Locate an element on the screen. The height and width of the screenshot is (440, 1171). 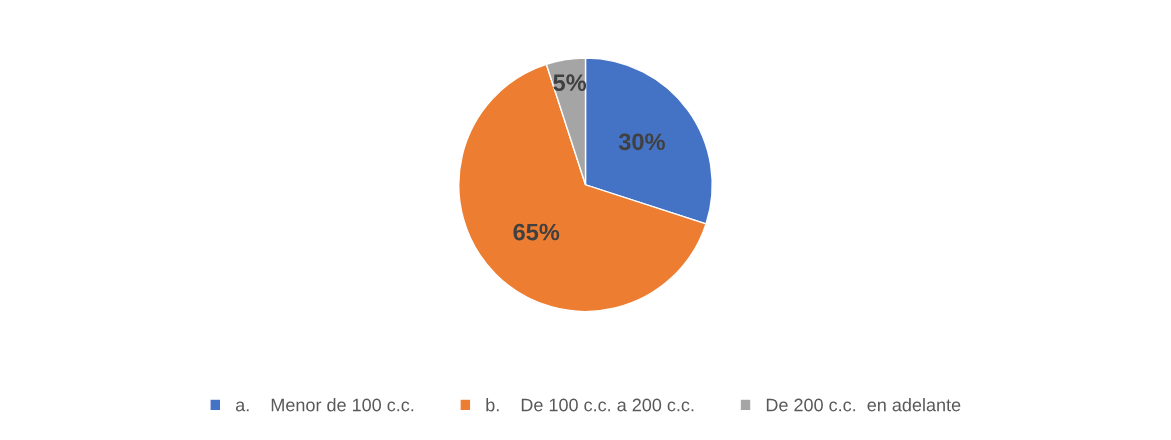
legend-label: b. De 100 c.c. a 200 c.c. is located at coordinates (590, 405).